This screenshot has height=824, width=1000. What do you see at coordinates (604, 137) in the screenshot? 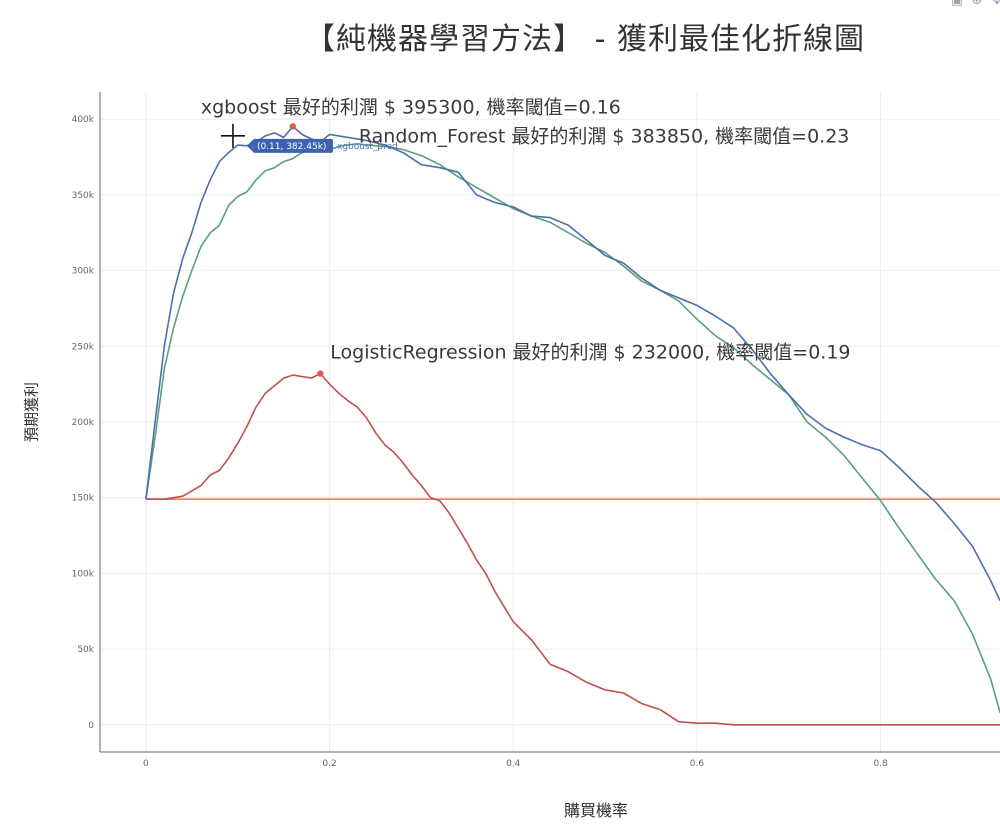
I see `annotation-text: Random_Forest 最好的利潤 $ 383850, 機率閾值=0.23` at bounding box center [604, 137].